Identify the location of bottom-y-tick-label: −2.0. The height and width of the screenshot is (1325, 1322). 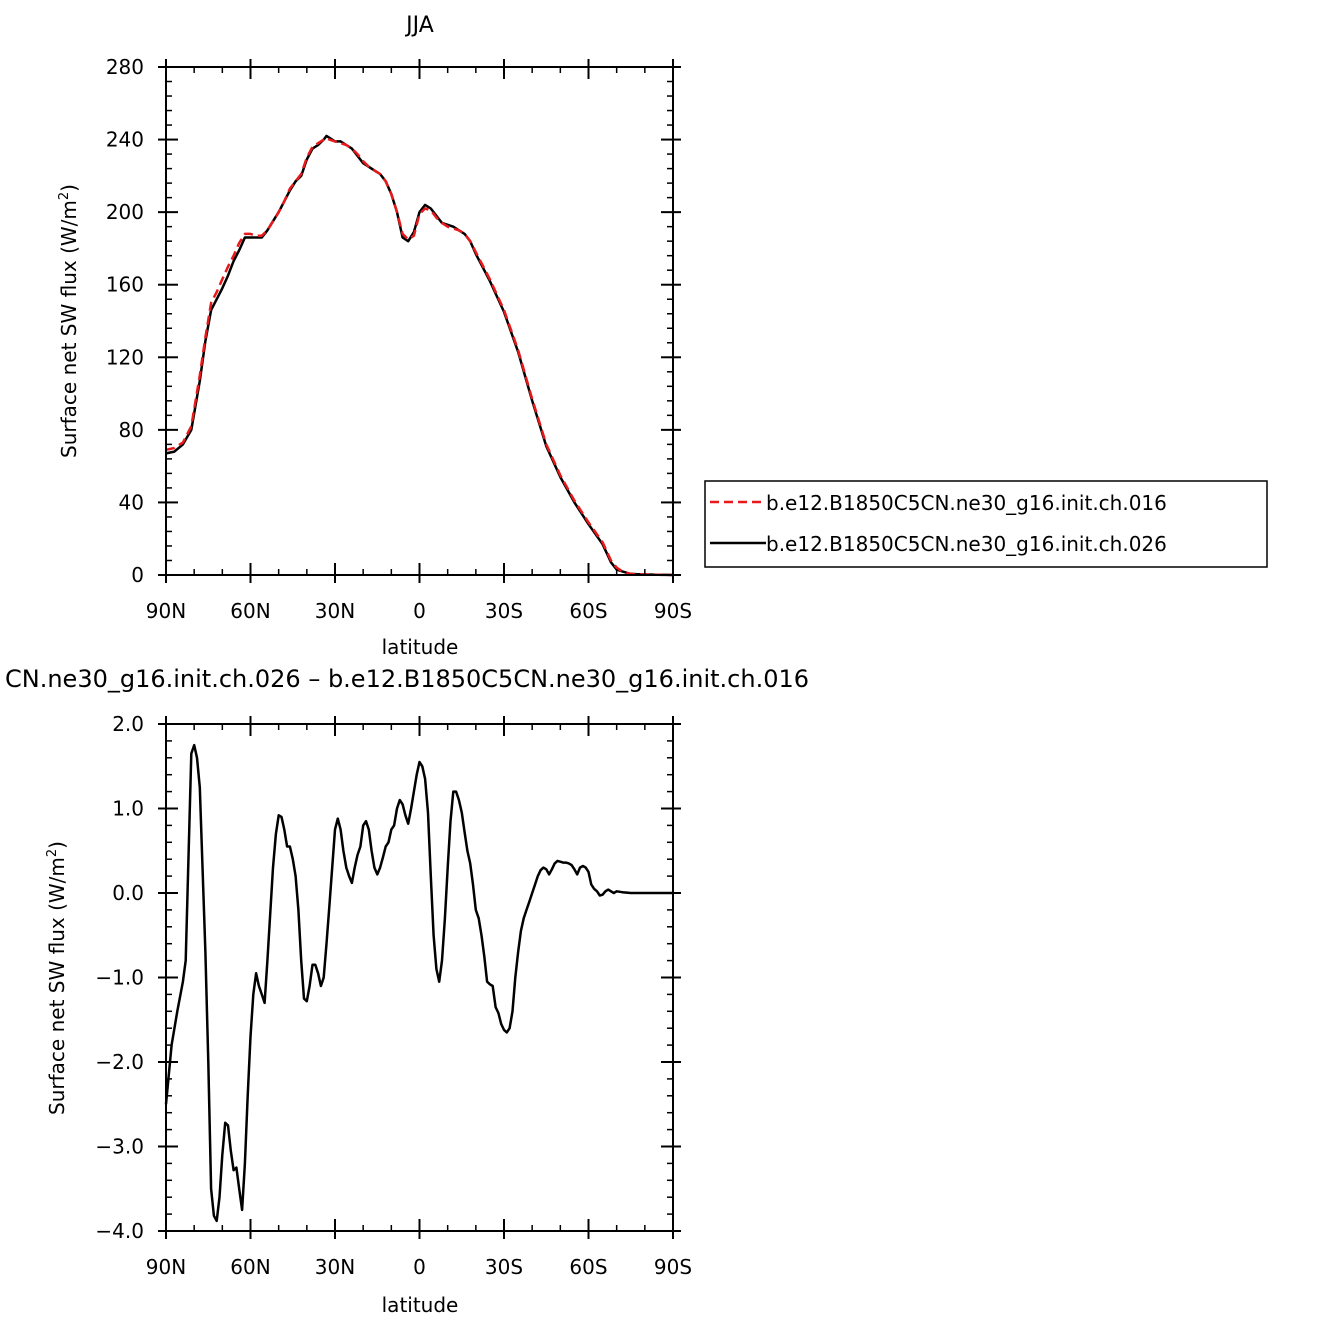
(119, 1062).